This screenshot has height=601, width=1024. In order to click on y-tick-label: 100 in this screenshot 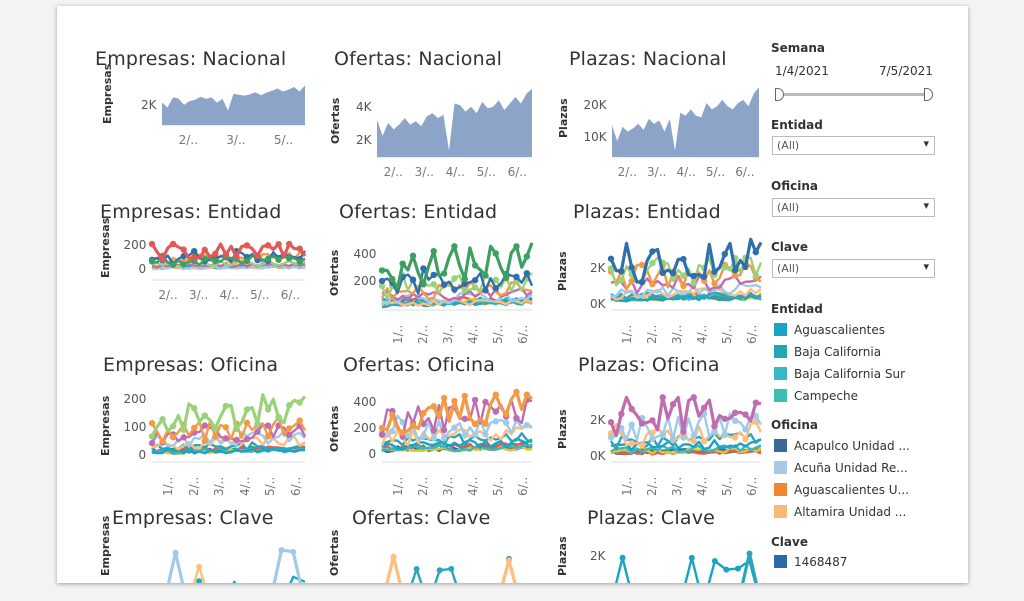, I will do `click(135, 427)`.